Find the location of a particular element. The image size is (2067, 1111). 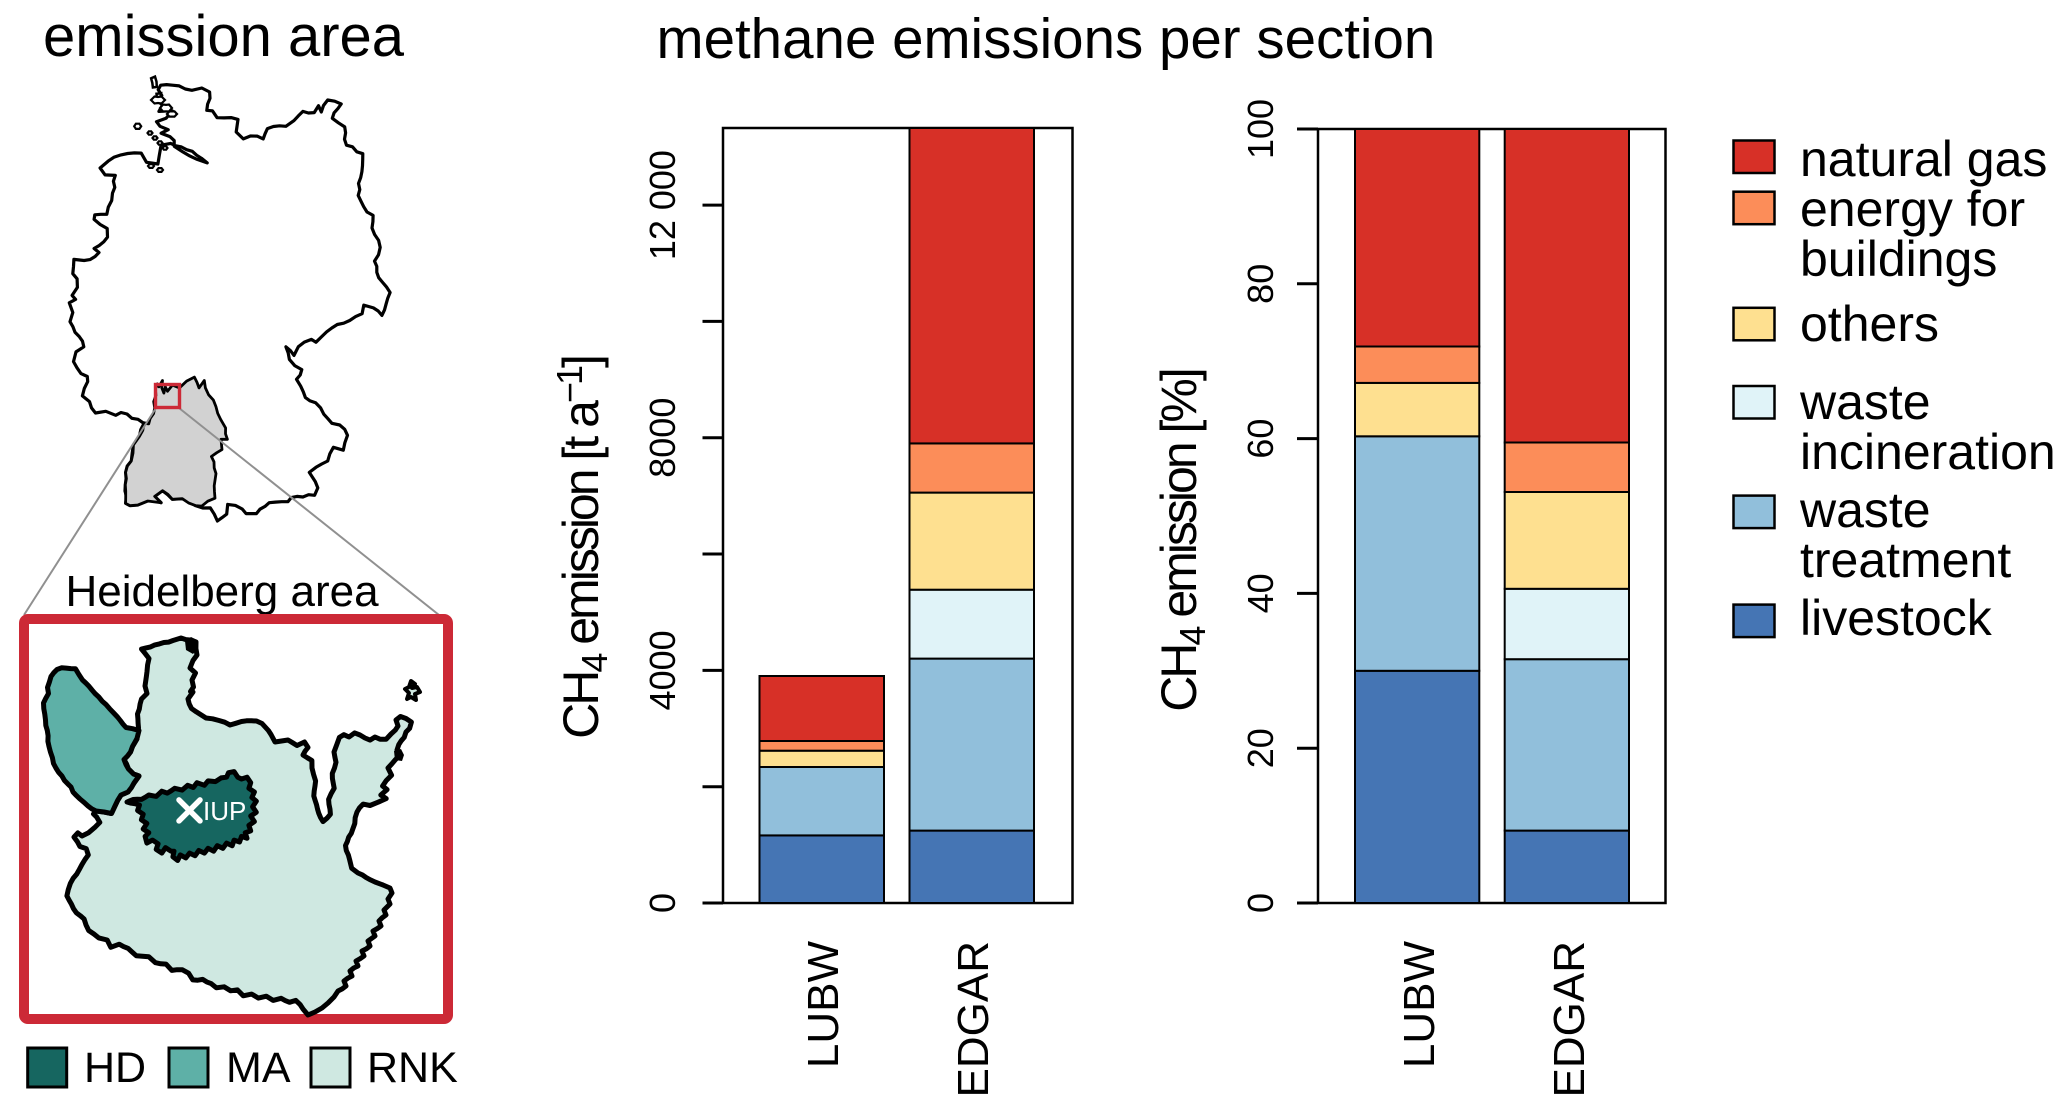

svg-text: incineration is located at coordinates (1928, 452).